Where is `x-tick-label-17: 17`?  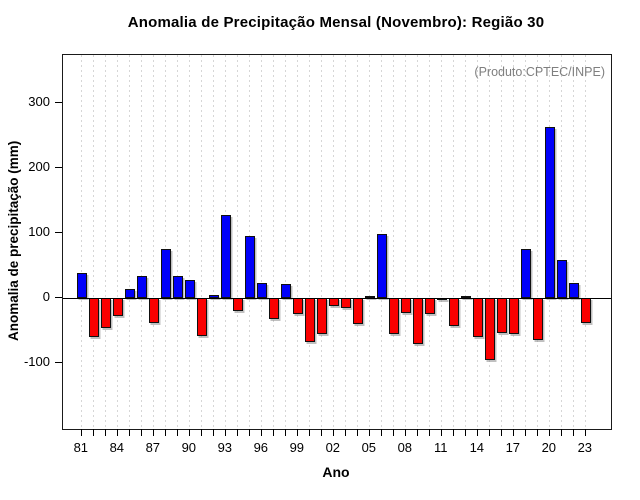
x-tick-label-17: 17 is located at coordinates (513, 447).